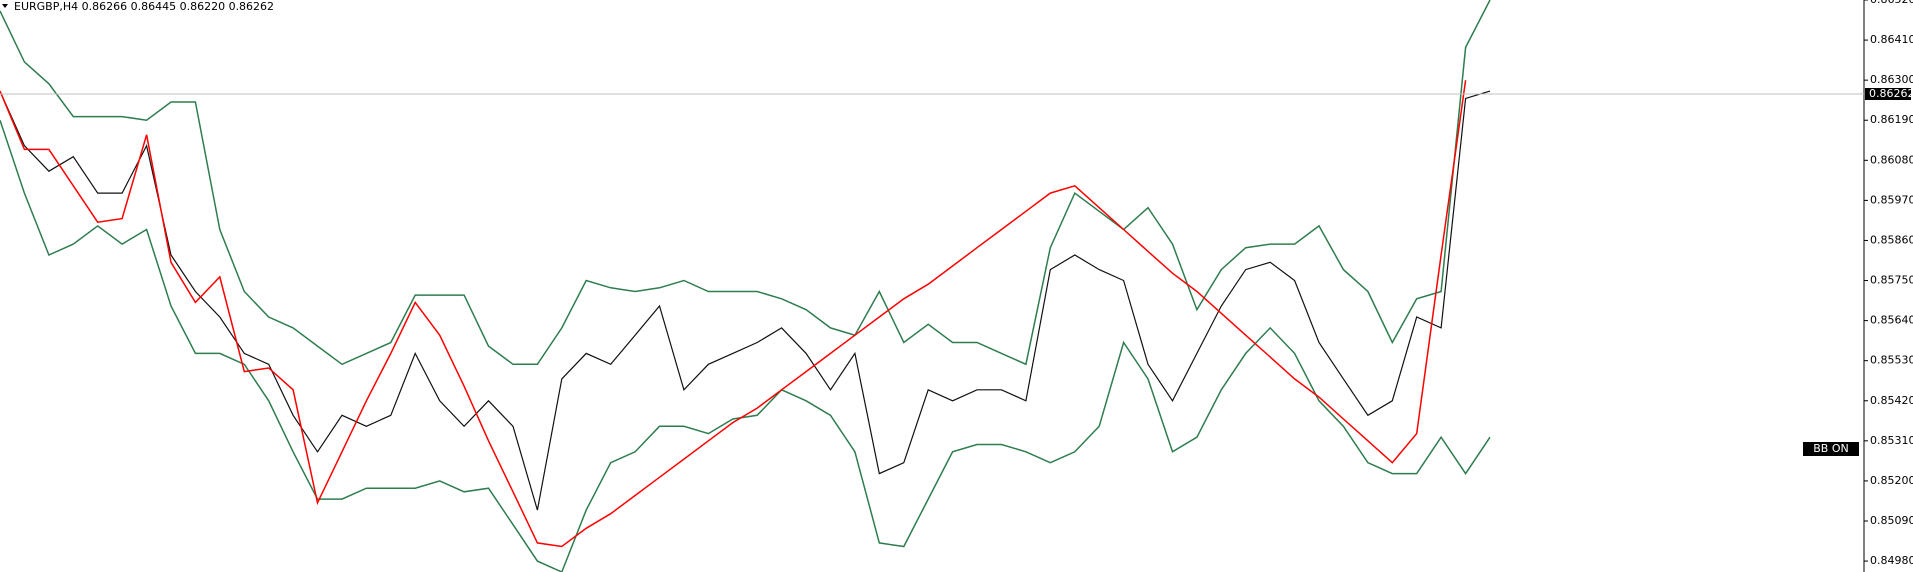 Image resolution: width=1913 pixels, height=572 pixels. What do you see at coordinates (1891, 199) in the screenshot?
I see `y-tick-label: 0.85970` at bounding box center [1891, 199].